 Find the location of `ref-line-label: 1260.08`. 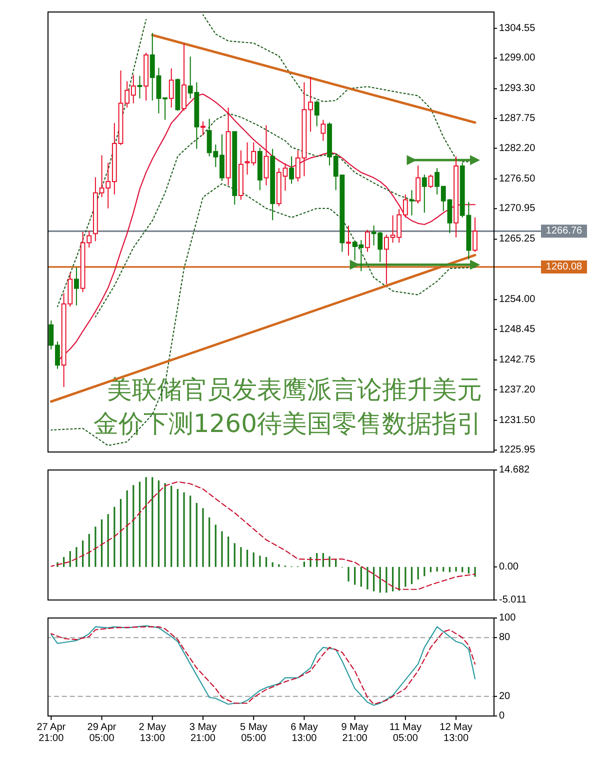

ref-line-label: 1260.08 is located at coordinates (564, 266).